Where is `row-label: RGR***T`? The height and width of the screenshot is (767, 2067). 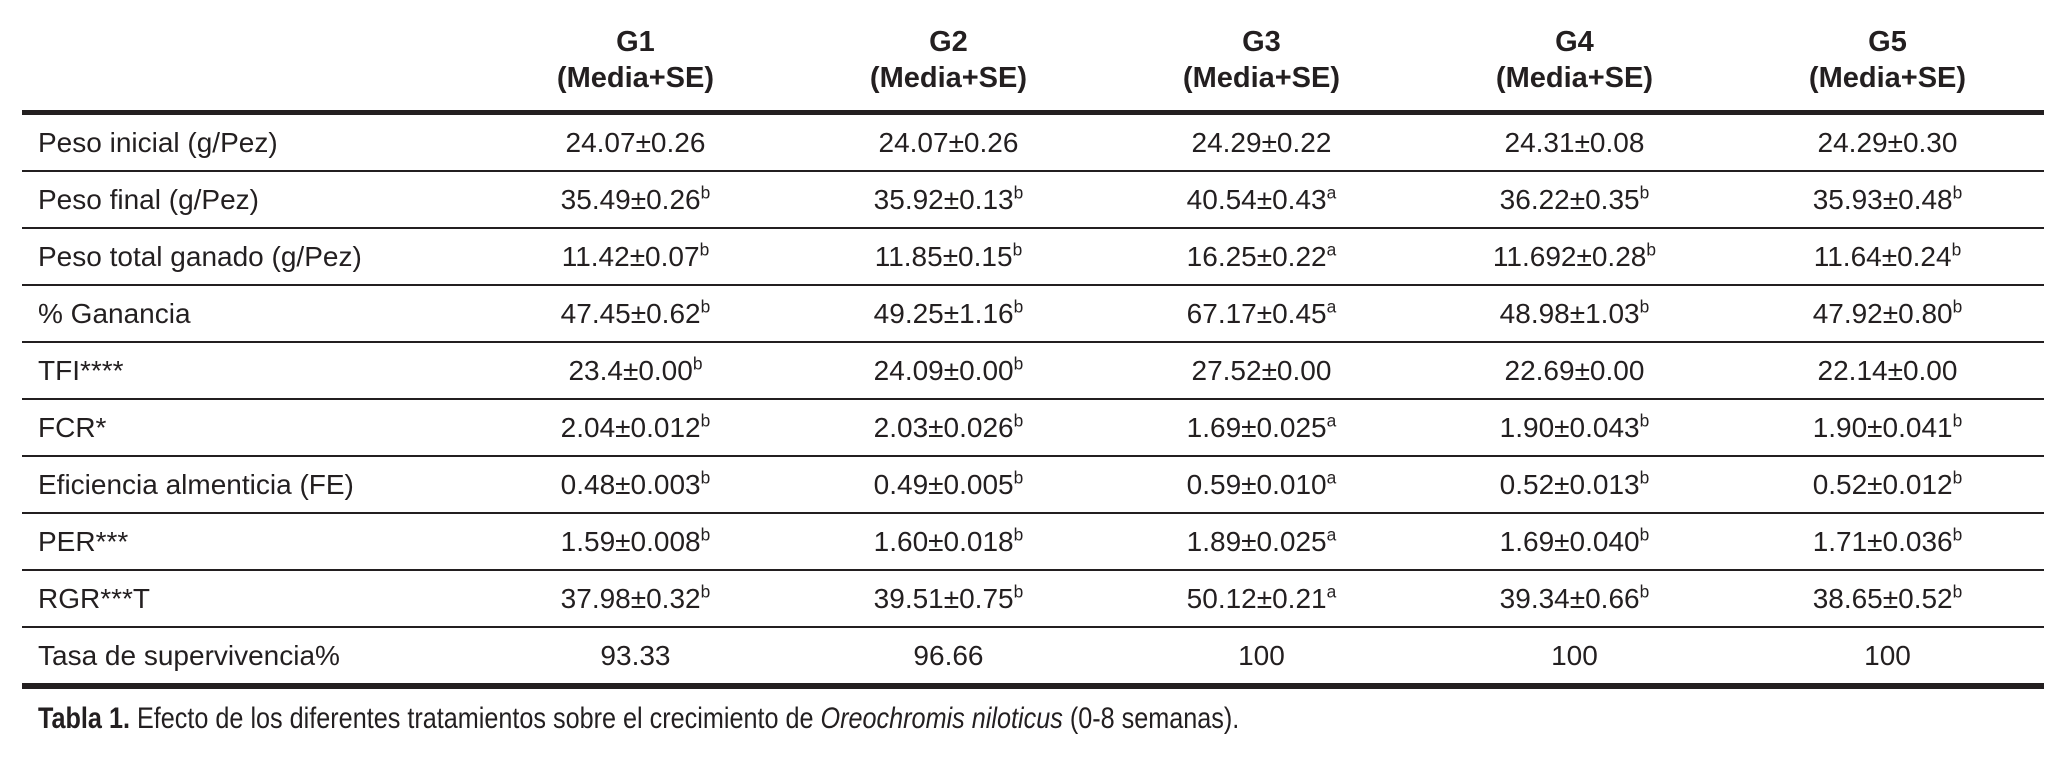 row-label: RGR***T is located at coordinates (250, 599).